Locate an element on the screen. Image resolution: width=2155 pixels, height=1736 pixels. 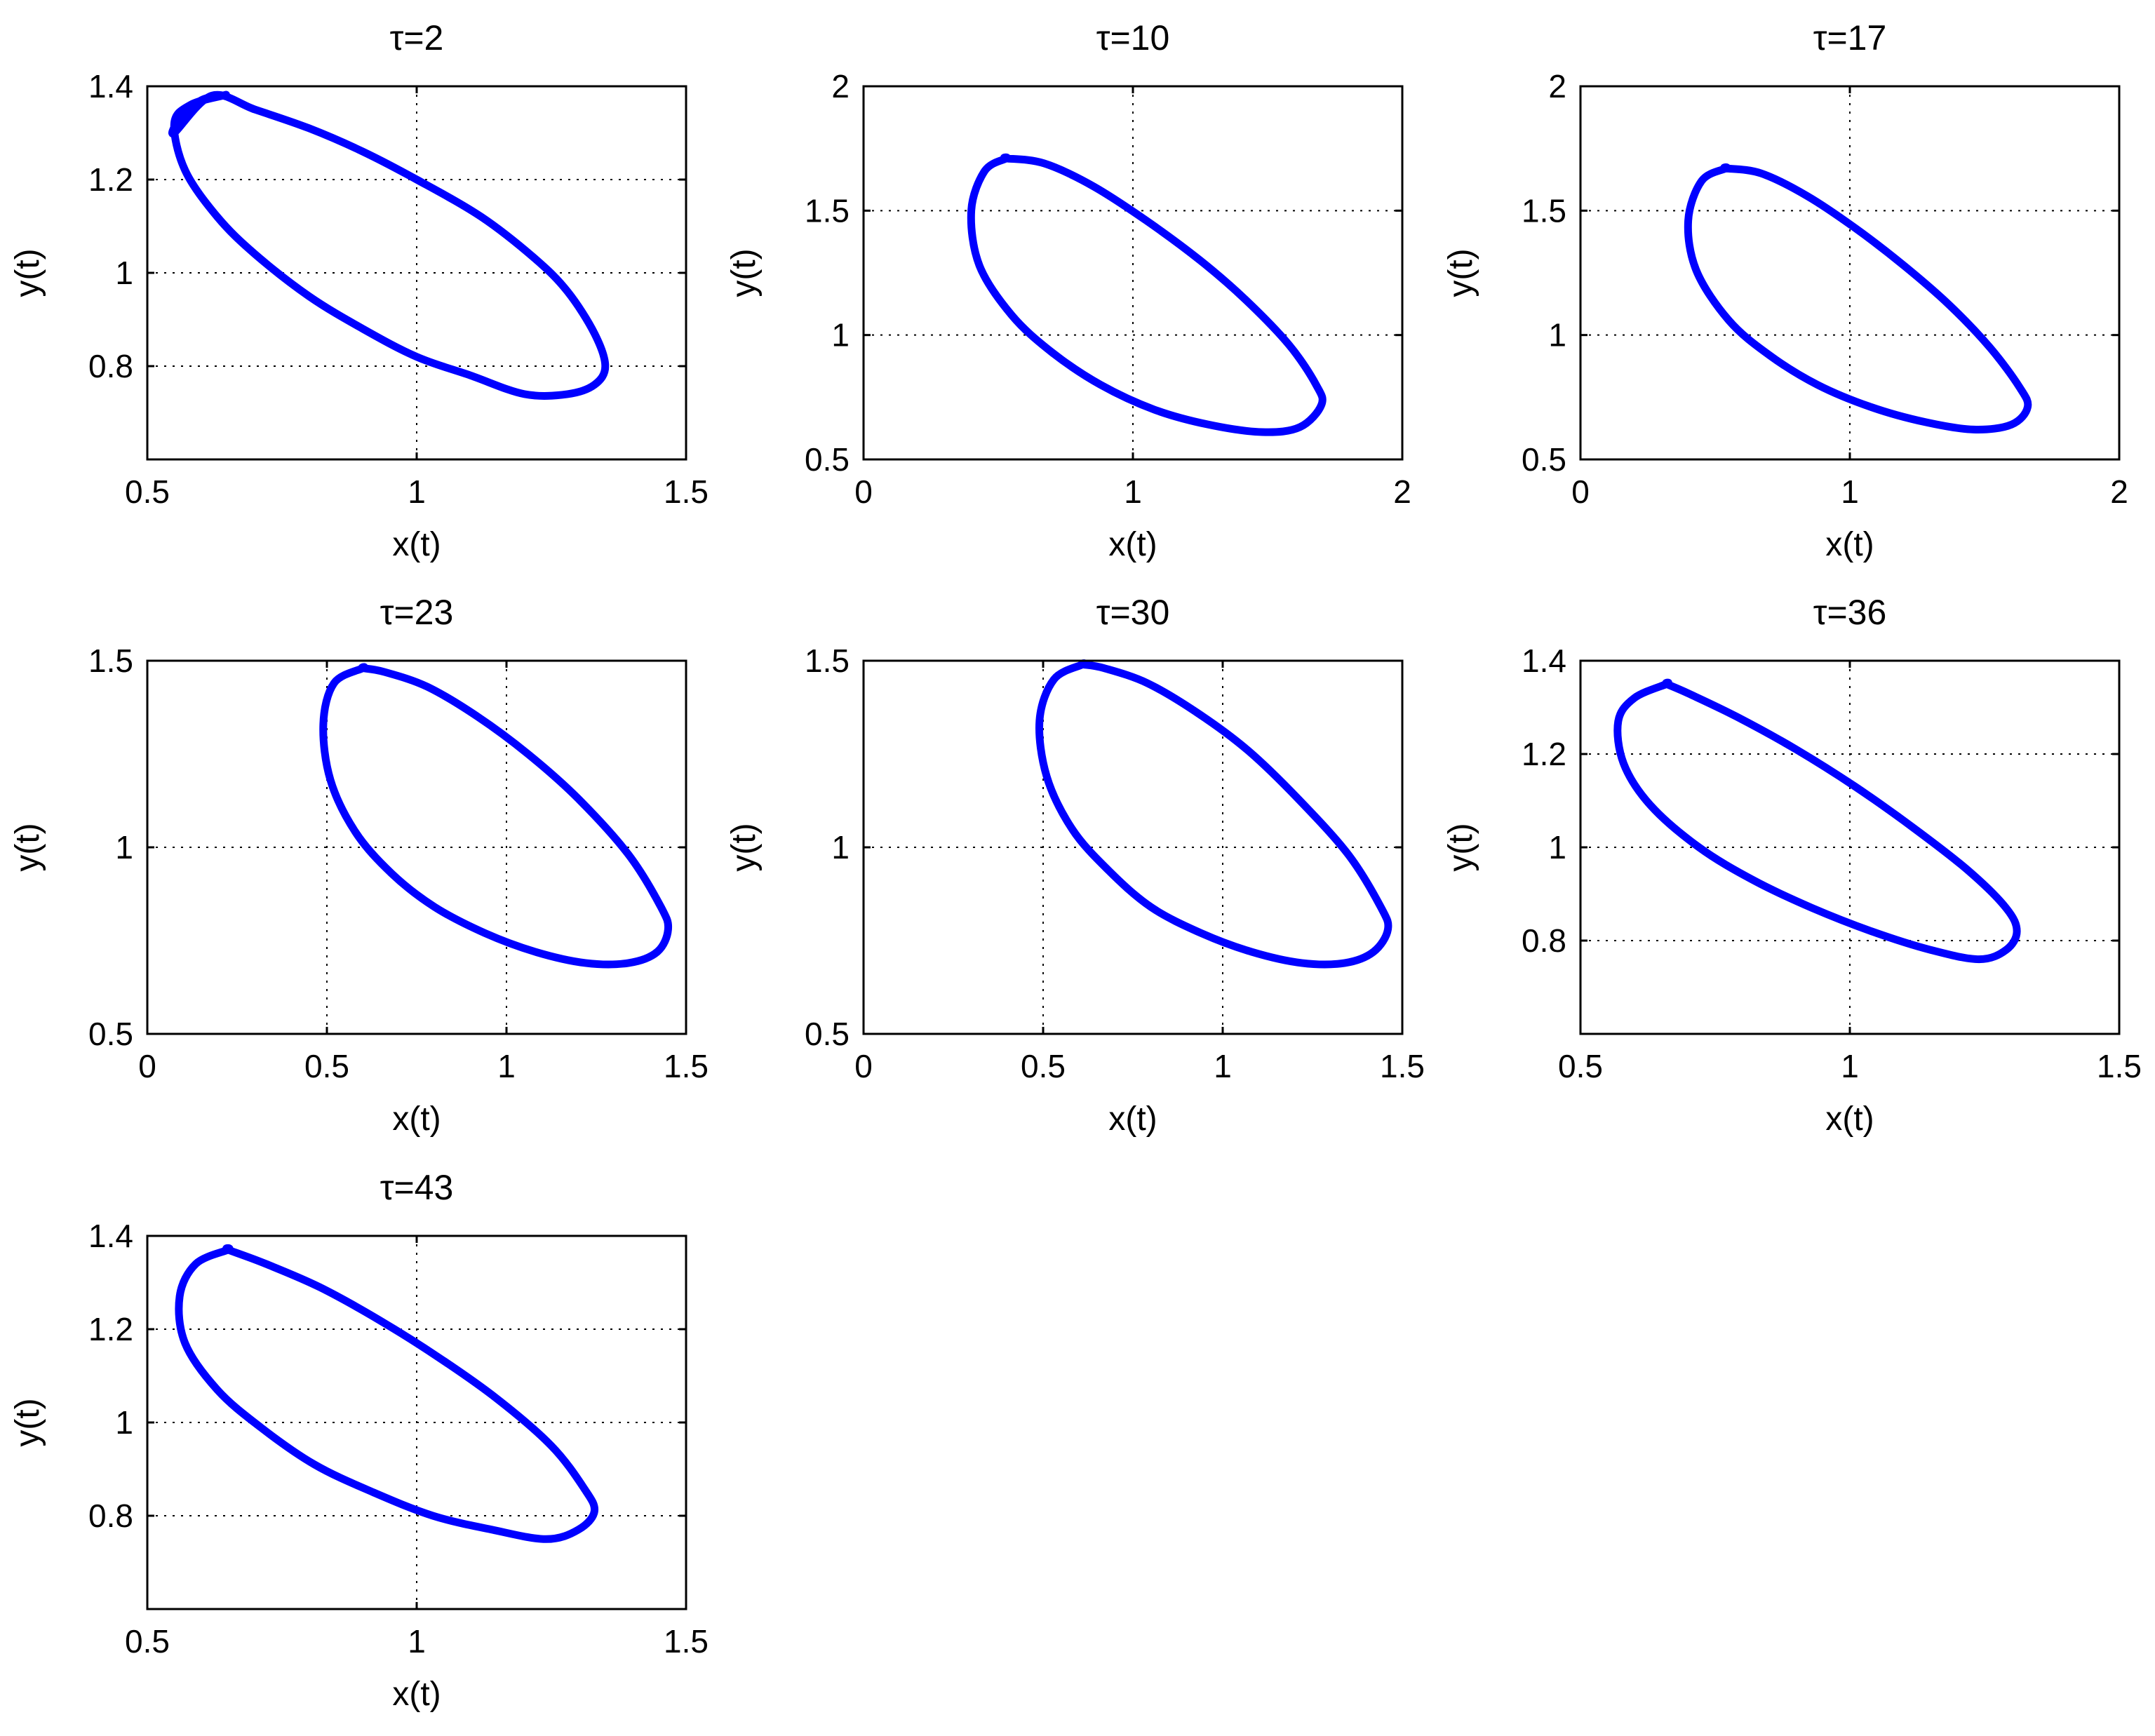
panel-title: τ=17 is located at coordinates (1850, 38).